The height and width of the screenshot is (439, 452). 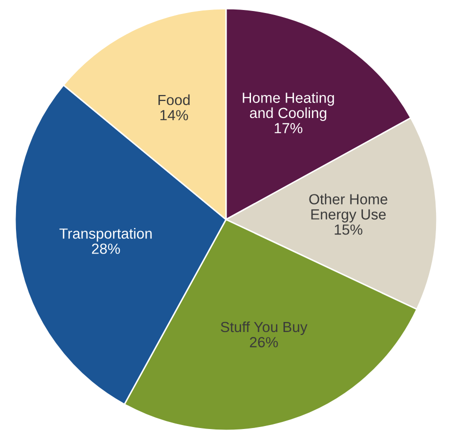 I want to click on slice-label: Transportation, so click(x=105, y=235).